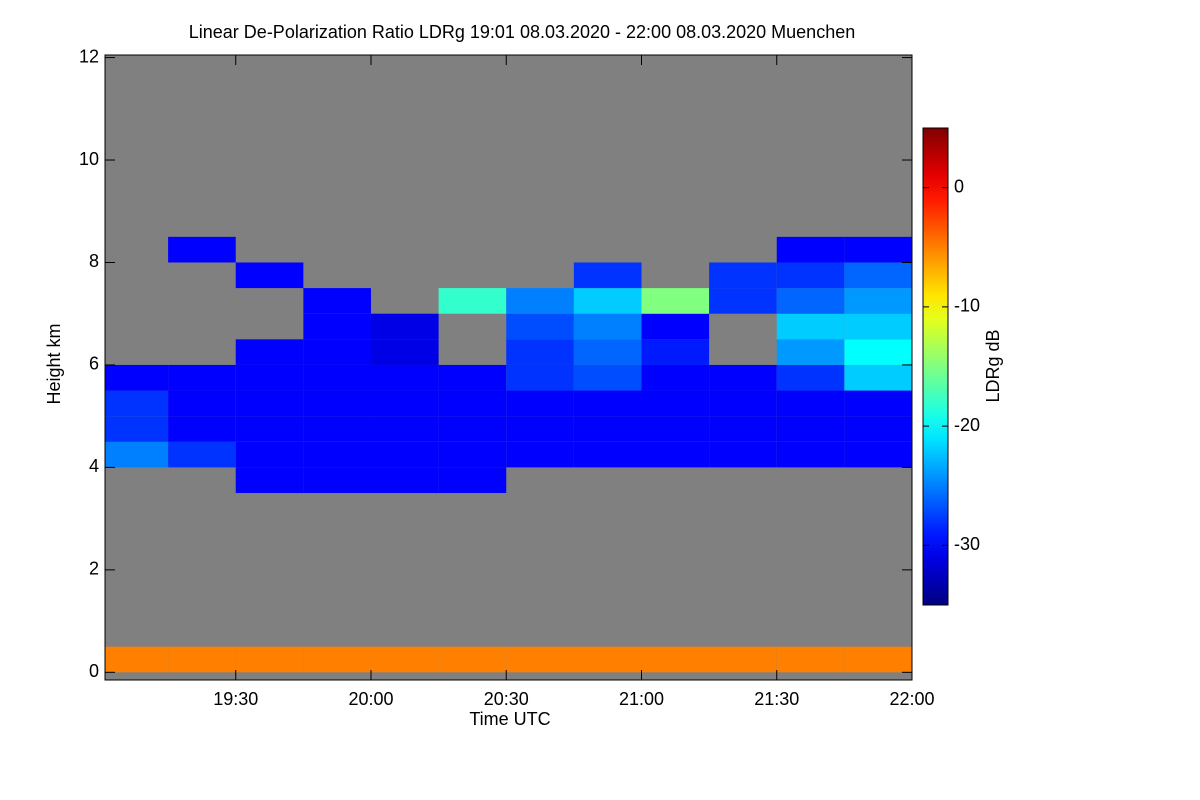  I want to click on y-tick-label: 4, so click(94, 466).